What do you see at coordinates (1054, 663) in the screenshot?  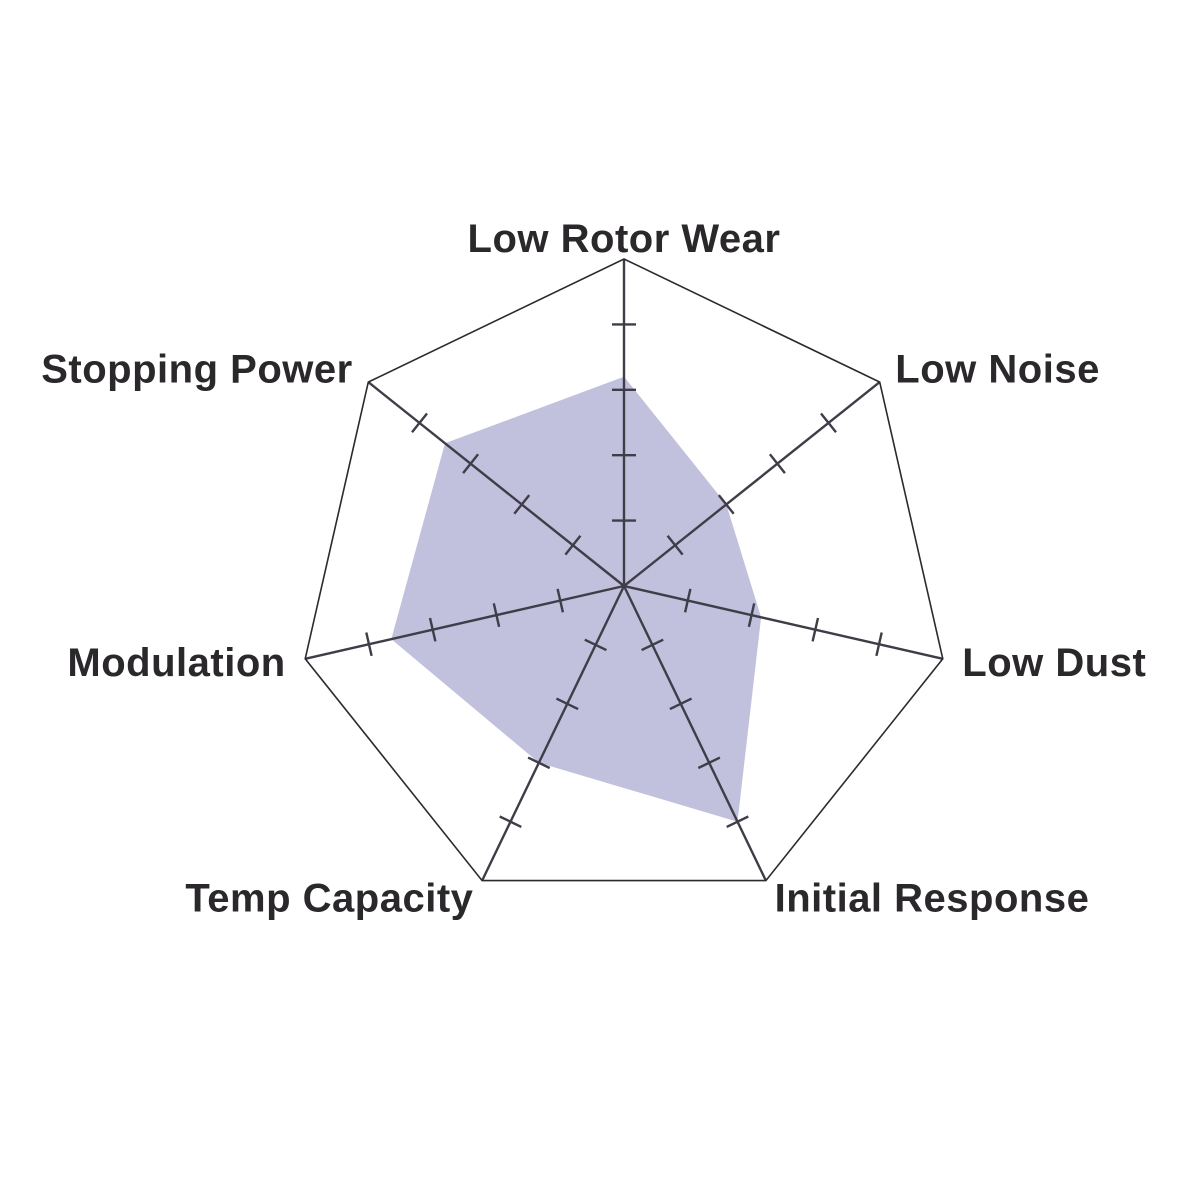 I see `axis-label: Low Dust` at bounding box center [1054, 663].